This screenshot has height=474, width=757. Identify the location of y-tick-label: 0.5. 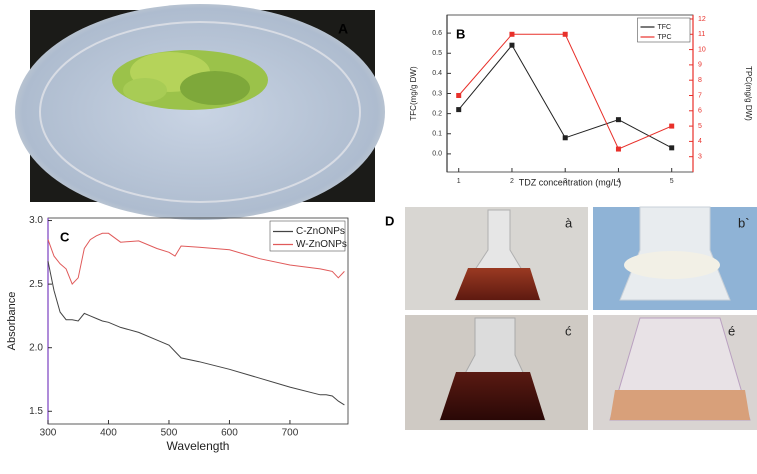
(437, 53).